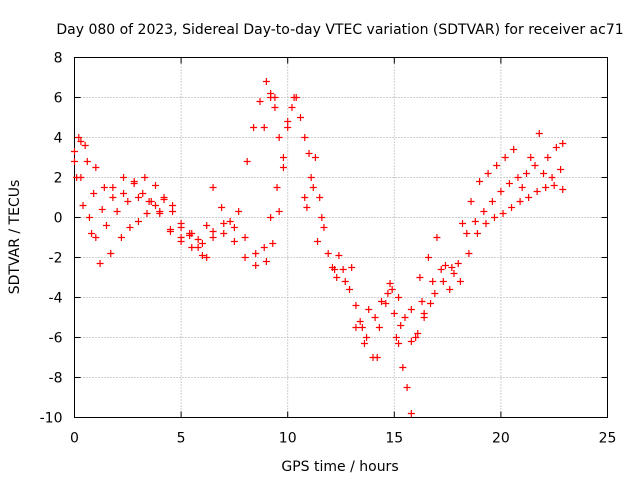  I want to click on x-tick-label: 10, so click(288, 439).